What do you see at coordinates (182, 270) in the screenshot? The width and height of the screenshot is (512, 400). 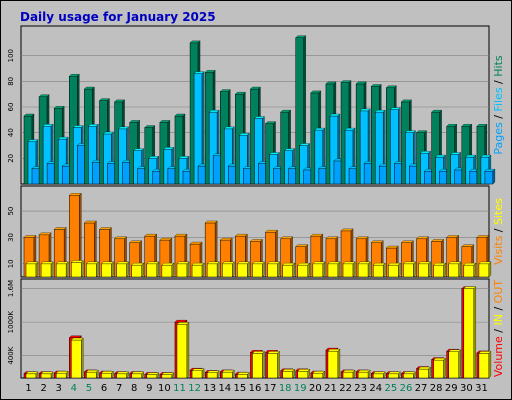 I see `bar-sites-day-11-face` at bounding box center [182, 270].